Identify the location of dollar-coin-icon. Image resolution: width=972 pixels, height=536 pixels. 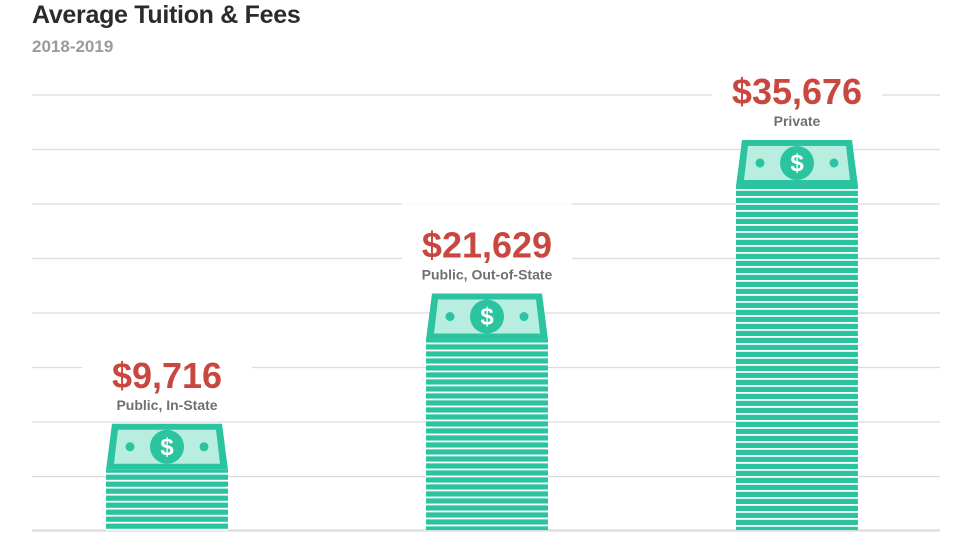
(167, 446).